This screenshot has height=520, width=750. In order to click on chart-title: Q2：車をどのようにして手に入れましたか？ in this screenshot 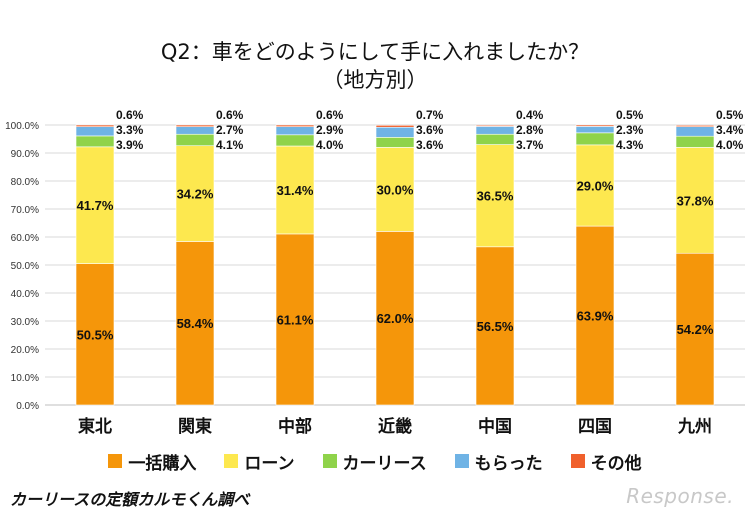, I will do `click(375, 52)`.